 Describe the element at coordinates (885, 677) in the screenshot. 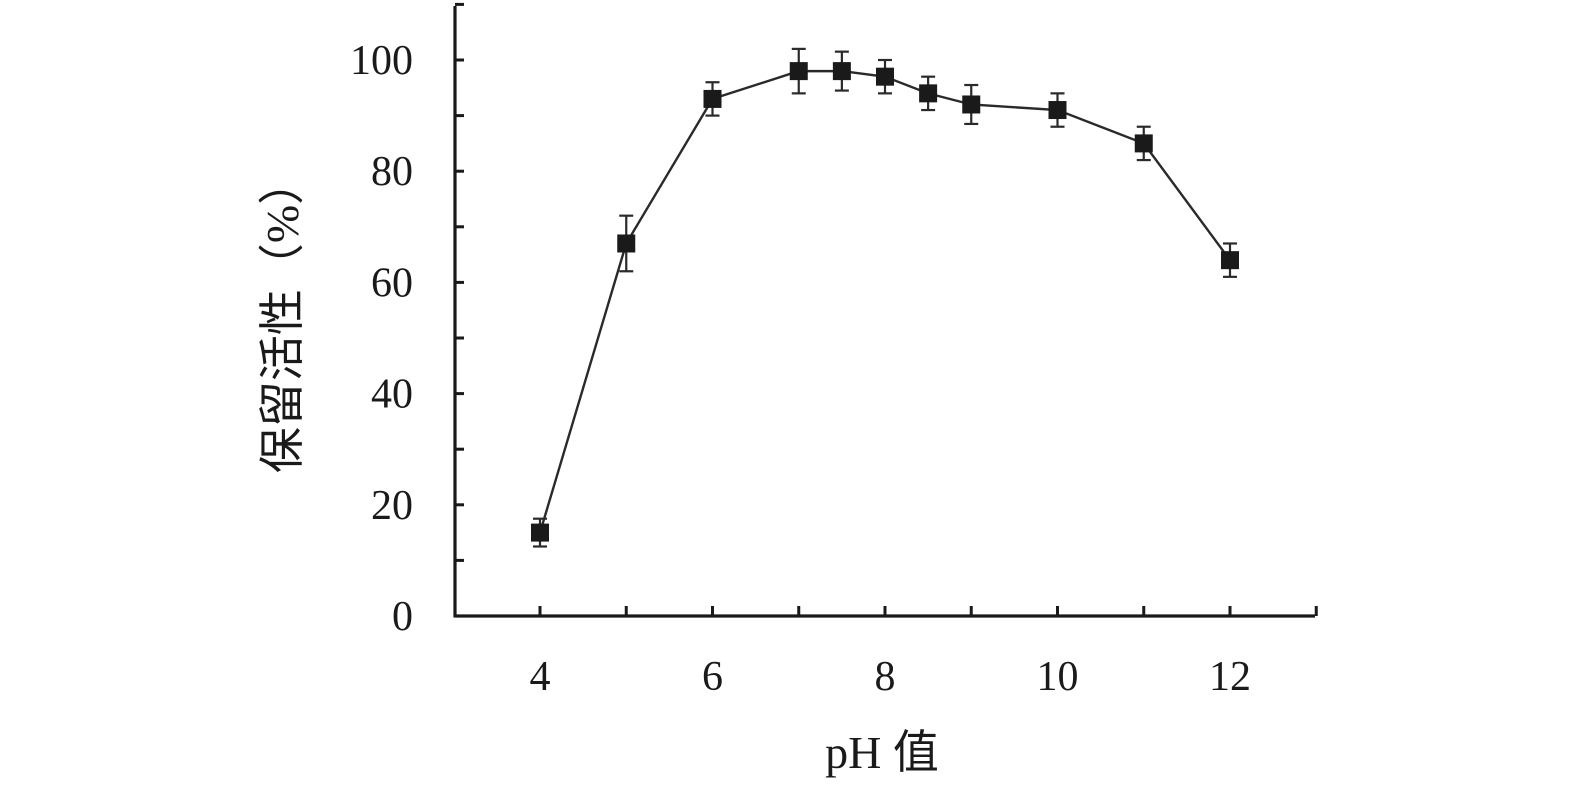

I see `x-tick-label: 8` at that location.